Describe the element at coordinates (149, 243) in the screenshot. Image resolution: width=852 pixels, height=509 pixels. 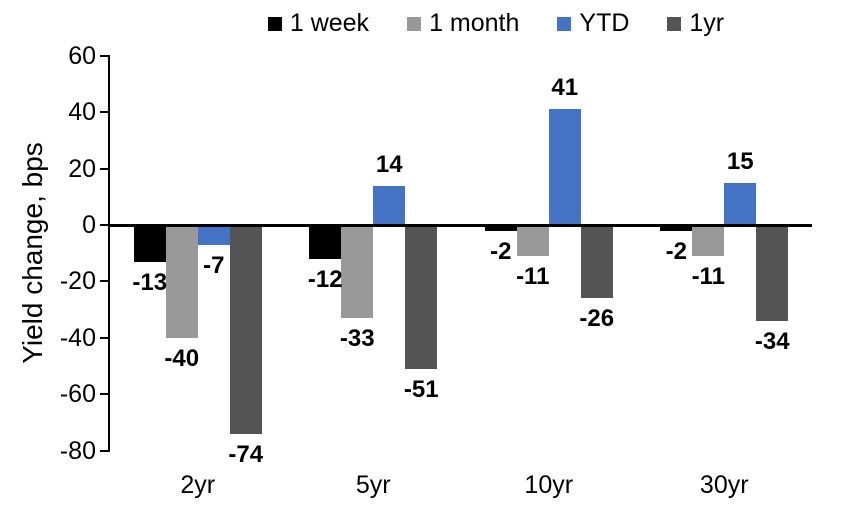
I see `bar-1-week-2yr` at that location.